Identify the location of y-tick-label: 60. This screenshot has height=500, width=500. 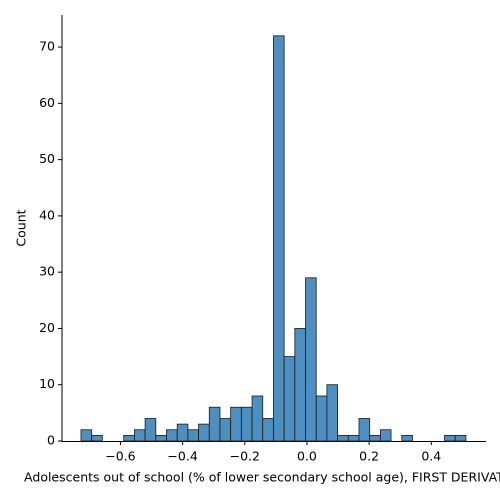
(47, 102).